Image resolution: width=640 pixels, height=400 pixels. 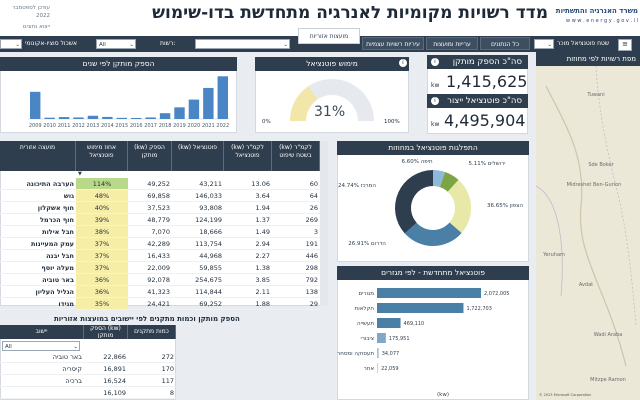 I want to click on col-header-per-km: (kw) לקמ"ר פוטנציאל, so click(x=248, y=156).